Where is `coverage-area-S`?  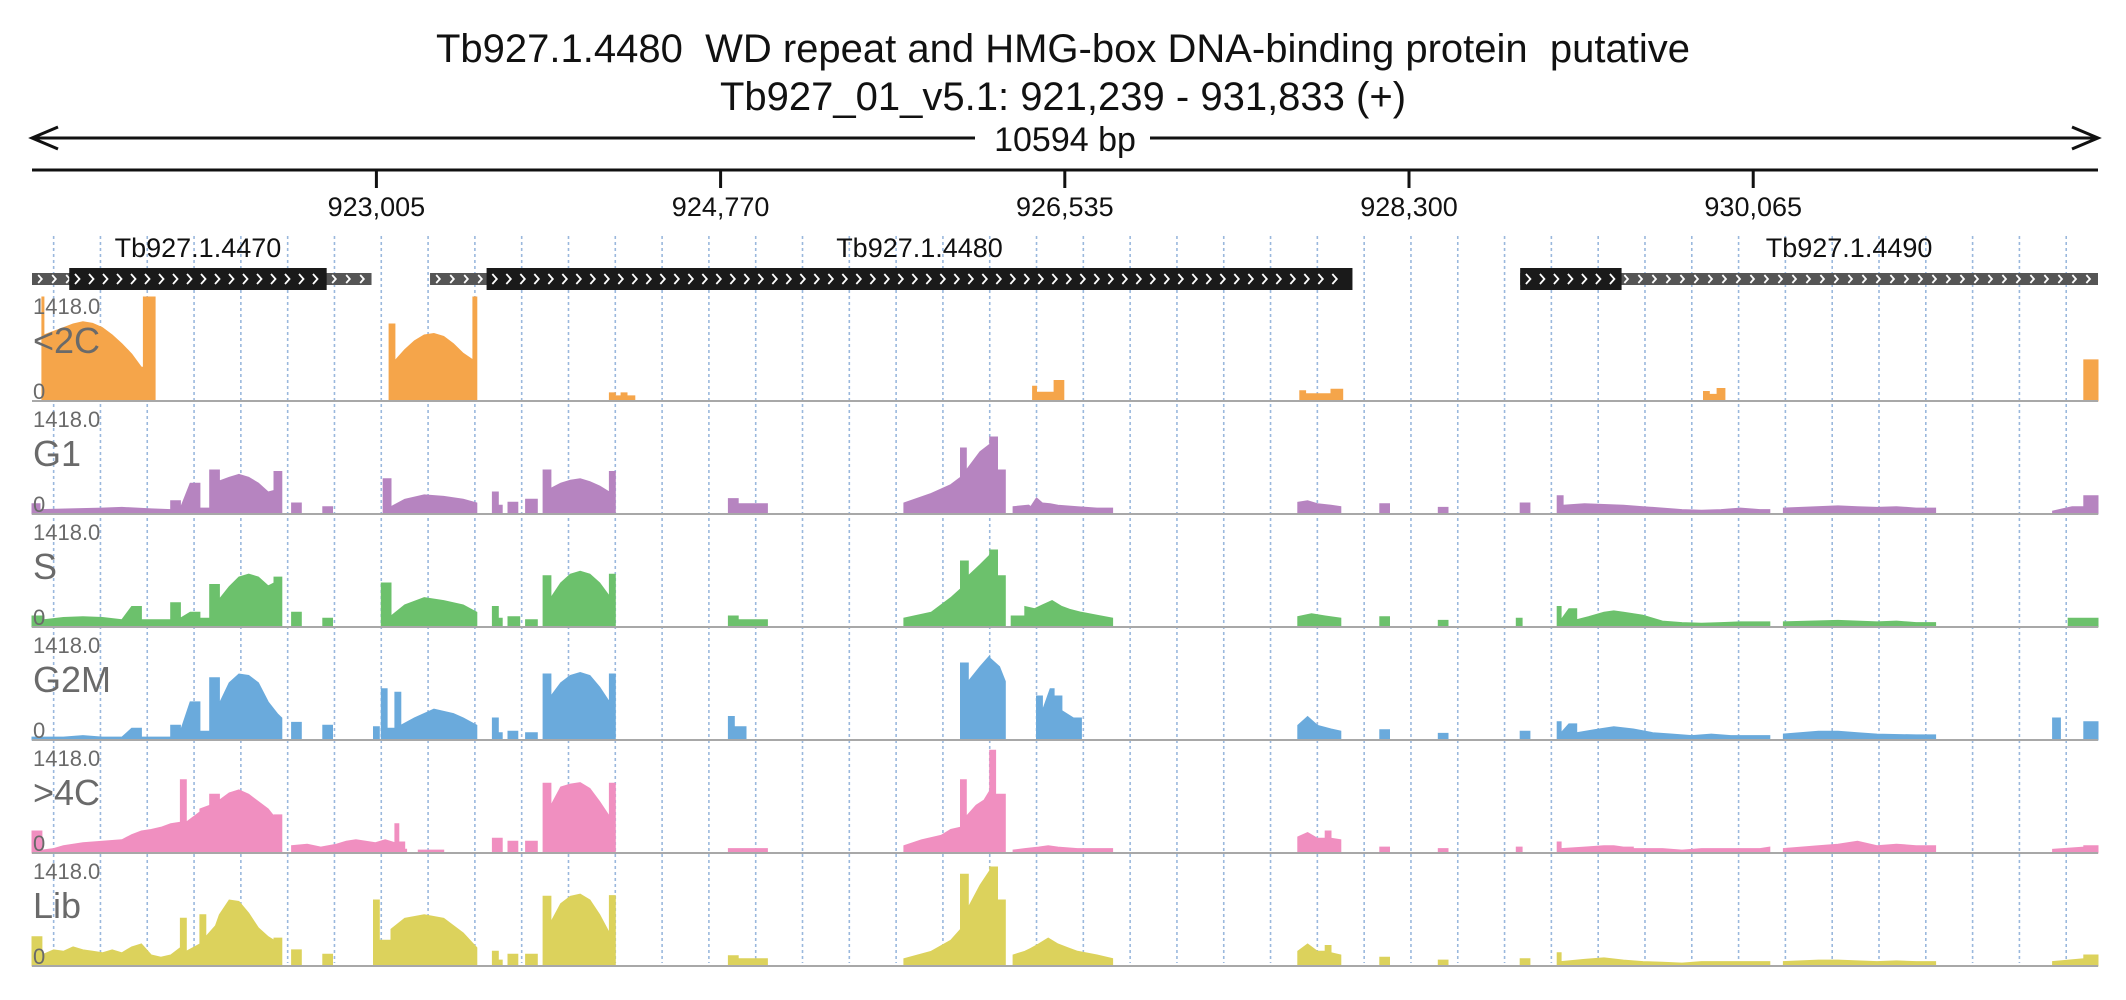
coverage-area-S is located at coordinates (1065, 588).